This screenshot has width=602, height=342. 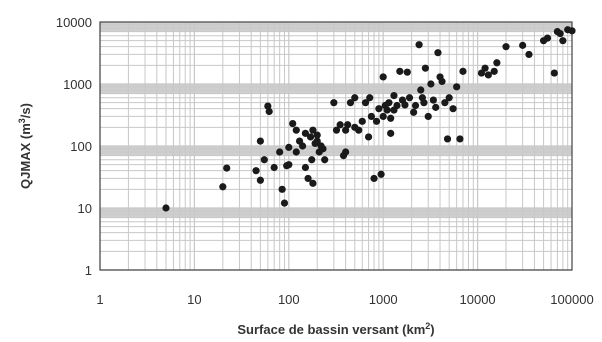 I want to click on x-axis-title: Surface de bassin versant (km2), so click(x=335, y=329).